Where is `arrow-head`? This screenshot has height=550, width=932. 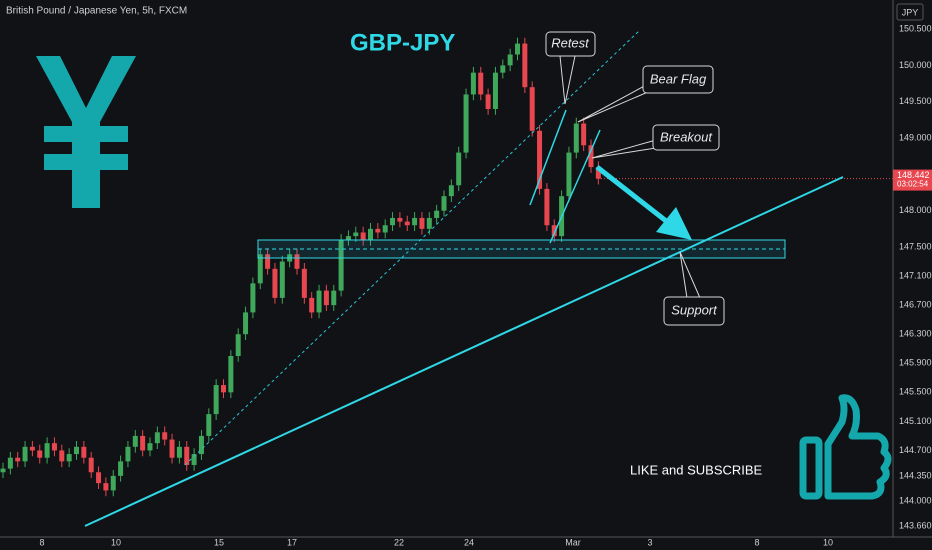
arrow-head is located at coordinates (674, 223).